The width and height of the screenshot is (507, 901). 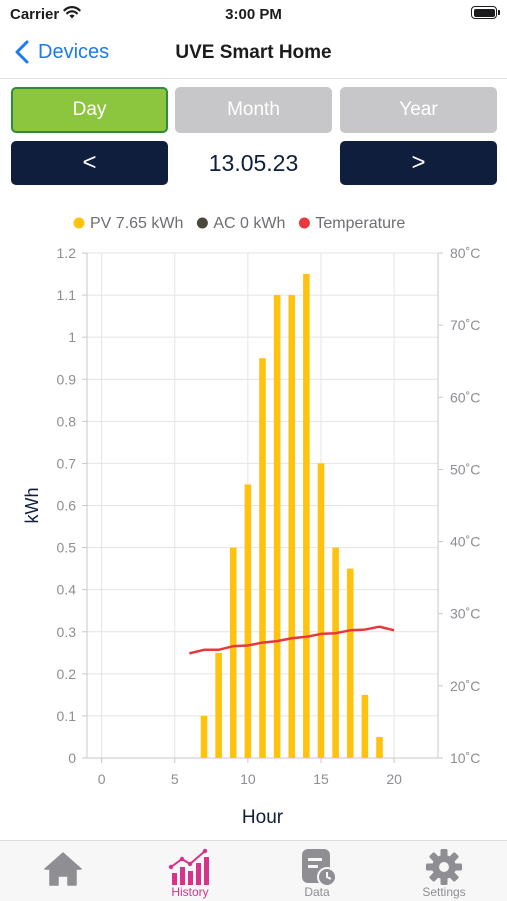 I want to click on tab-settings: Settings, so click(x=444, y=871).